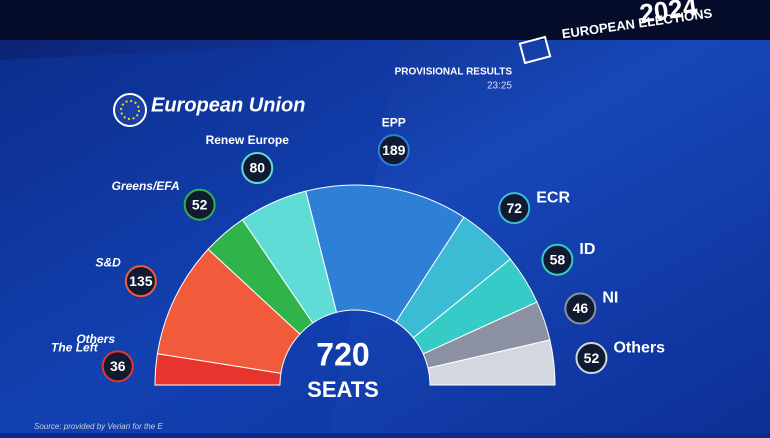 Image resolution: width=770 pixels, height=438 pixels. Describe the element at coordinates (587, 249) in the screenshot. I see `party-name: ID` at that location.